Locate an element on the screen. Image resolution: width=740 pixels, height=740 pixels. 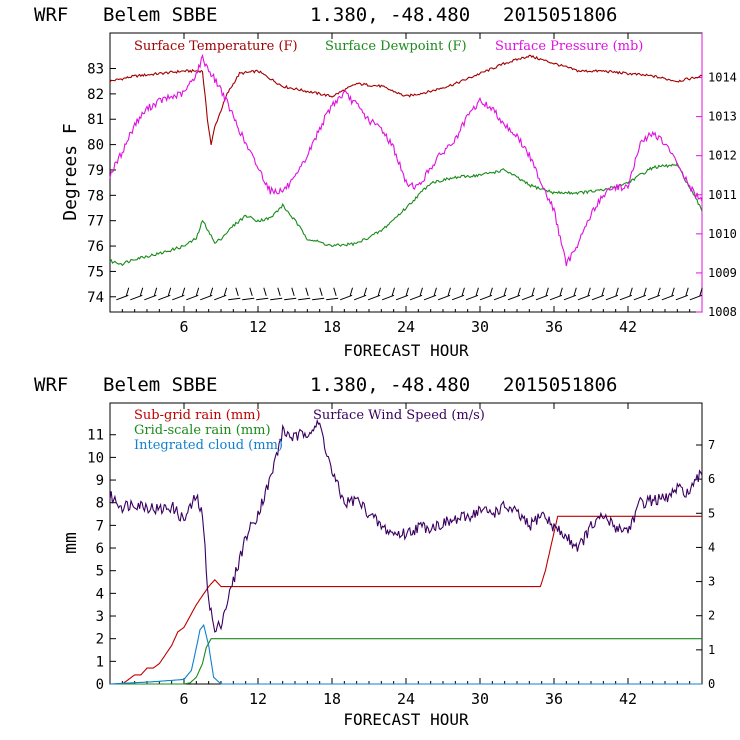
y-left-tick-label: 74 is located at coordinates (95, 298).